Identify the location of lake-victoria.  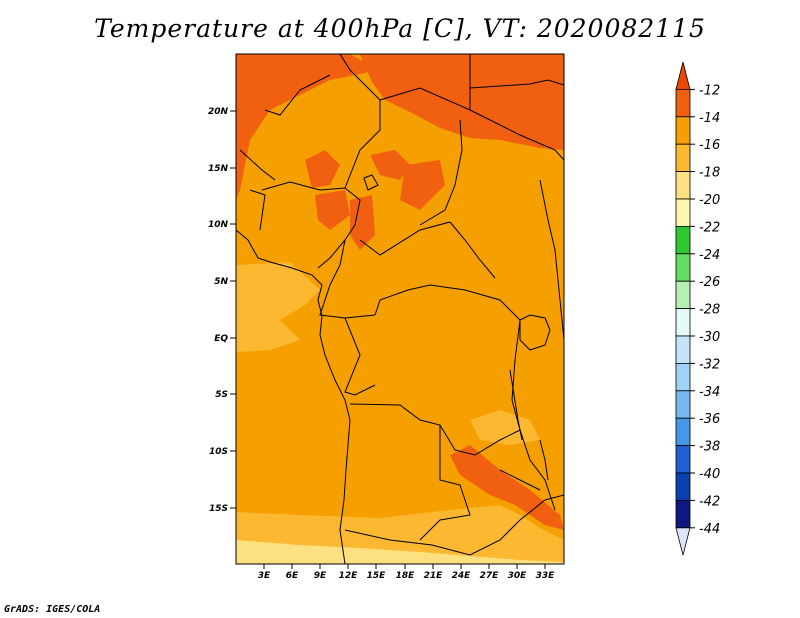
(535, 332).